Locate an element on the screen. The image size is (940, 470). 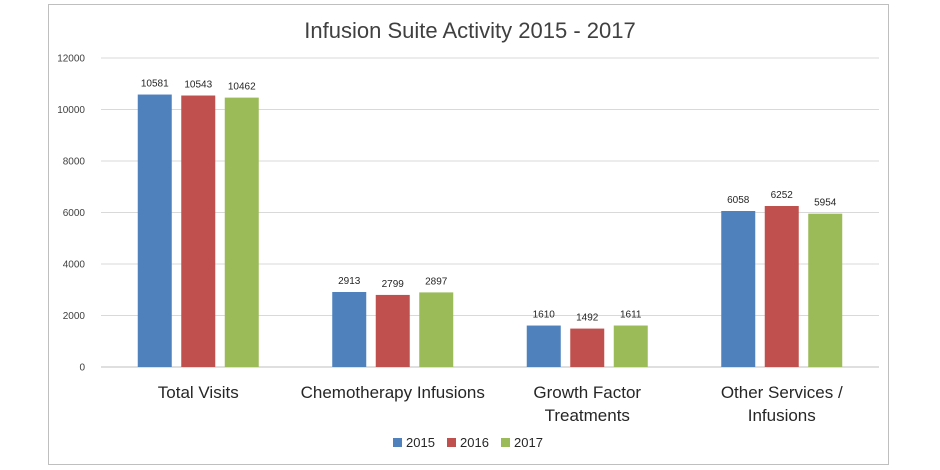
y-tick-label: 2000 is located at coordinates (74, 316).